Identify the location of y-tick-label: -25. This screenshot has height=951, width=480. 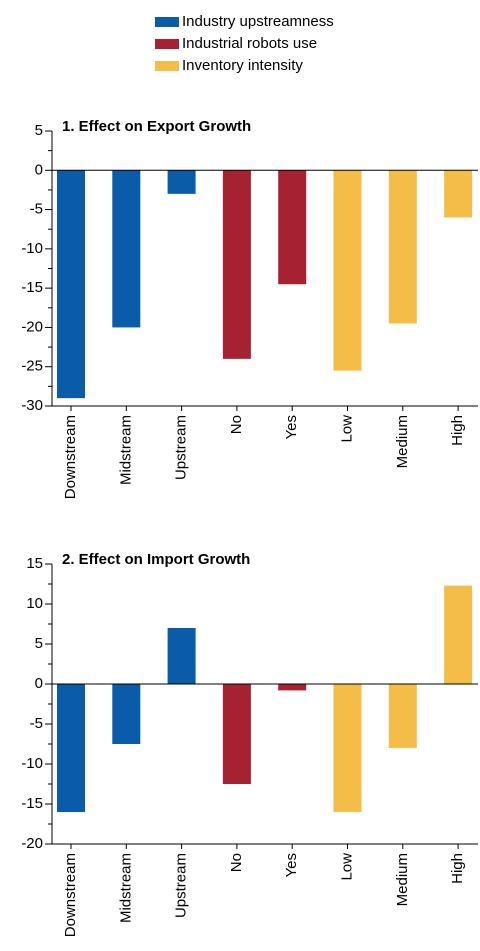
(32, 366).